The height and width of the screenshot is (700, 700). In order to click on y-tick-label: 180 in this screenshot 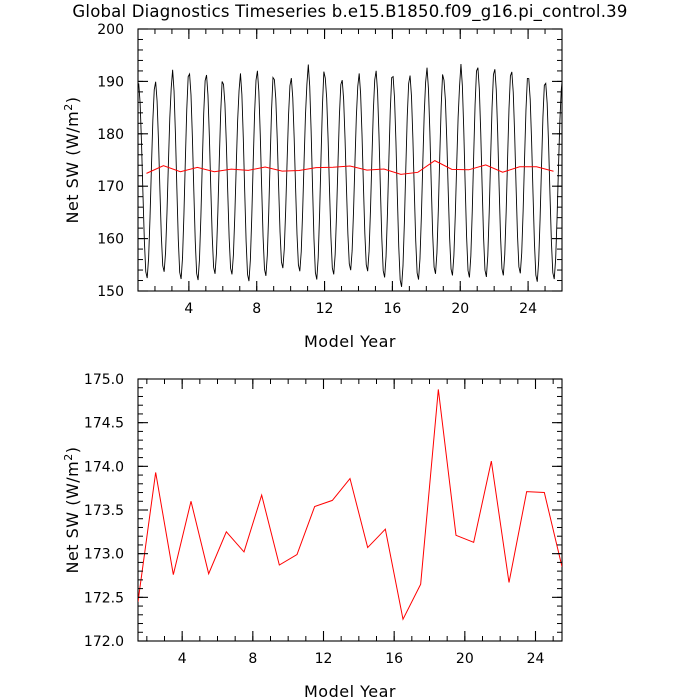, I will do `click(110, 135)`.